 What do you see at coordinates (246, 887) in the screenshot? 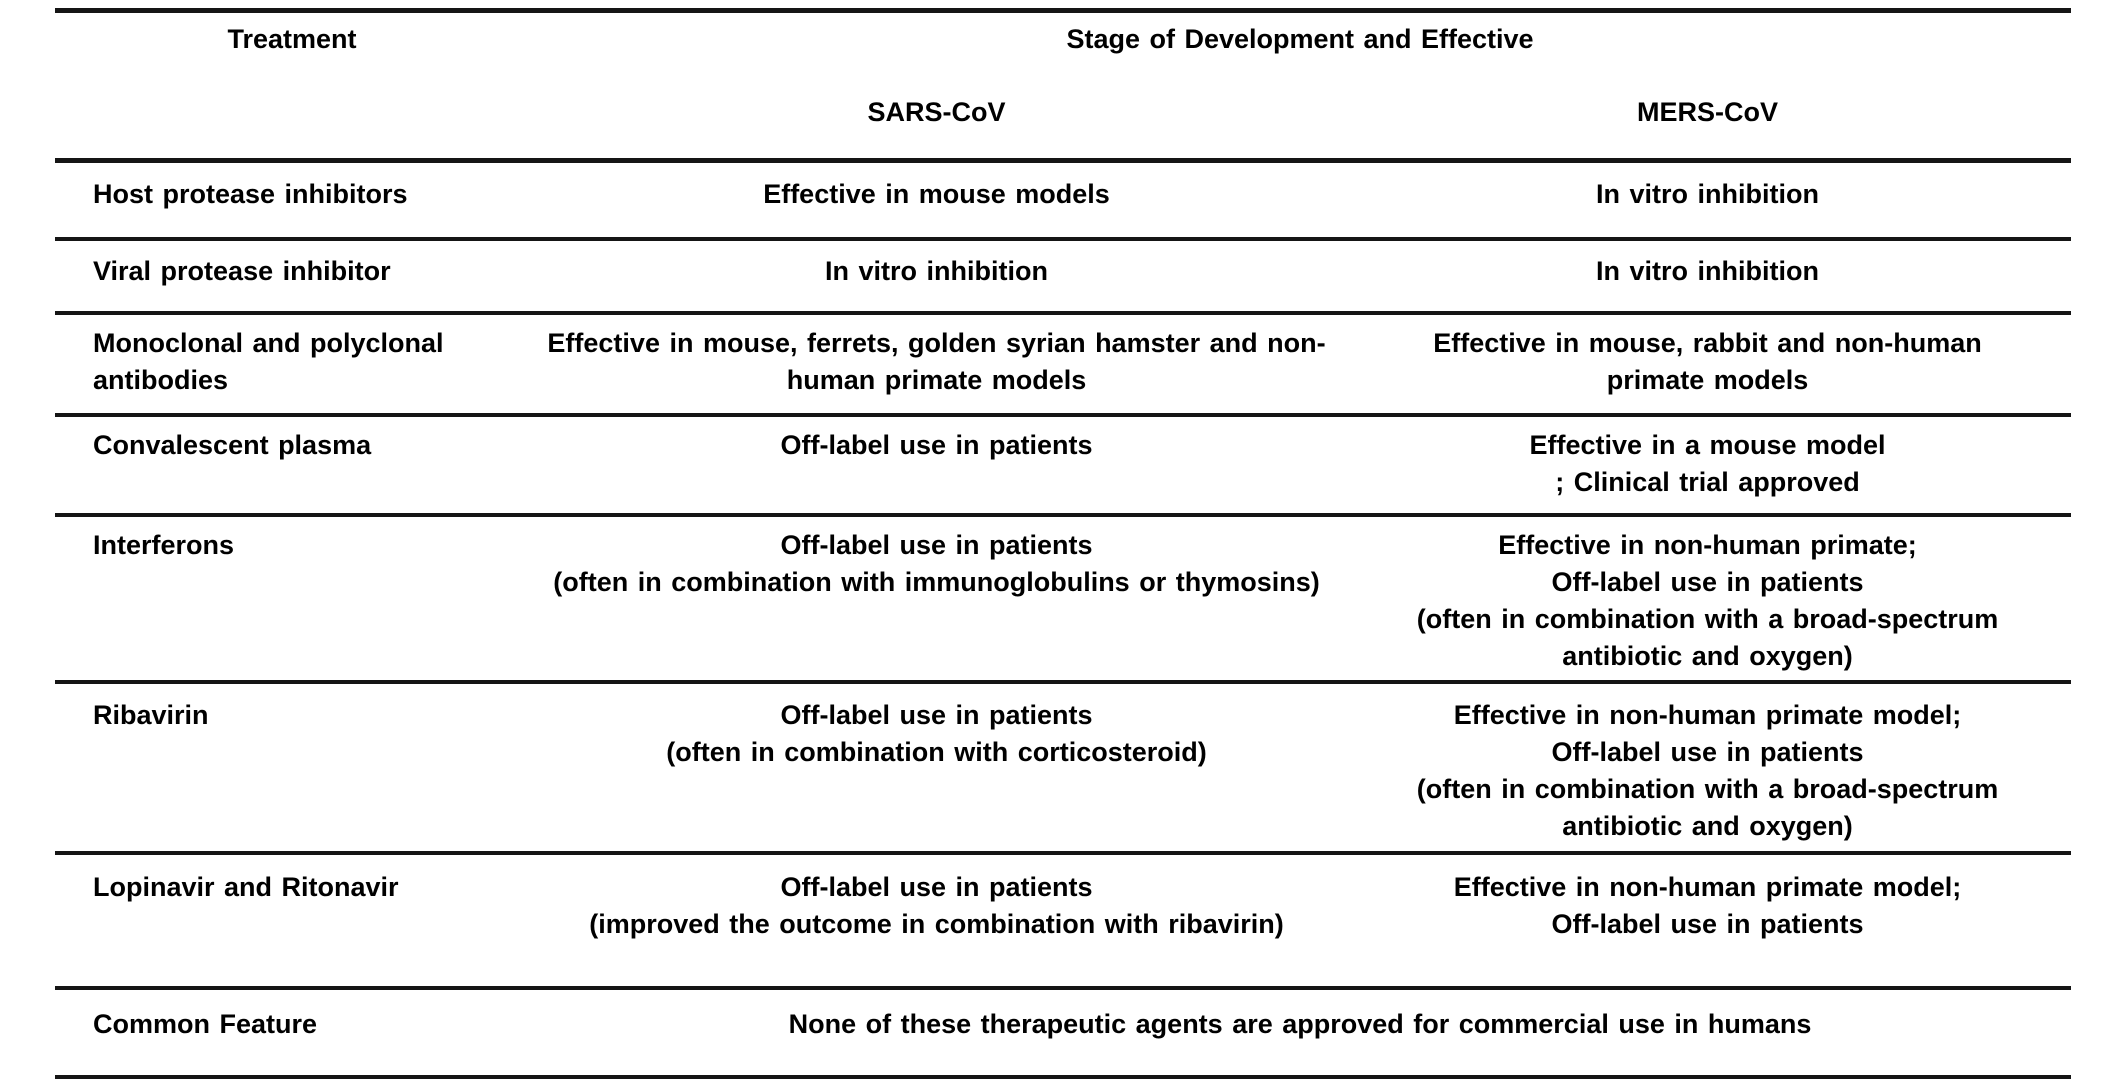
I see `treatment-cell: Lopinavir and Ritonavir` at bounding box center [246, 887].